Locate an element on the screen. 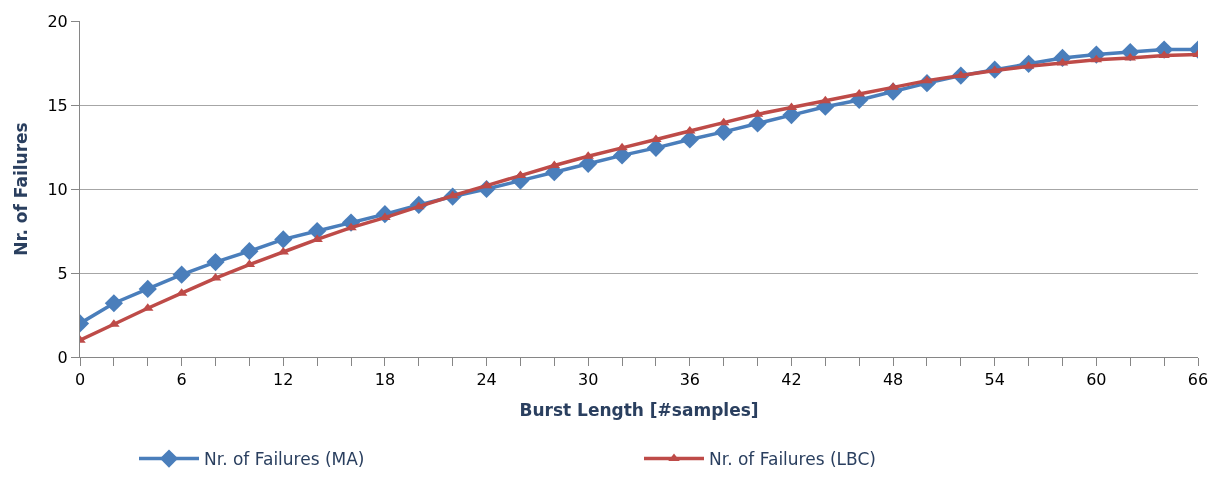 This screenshot has height=489, width=1223. legend-label: Nr. of Failures (MA) is located at coordinates (284, 459).